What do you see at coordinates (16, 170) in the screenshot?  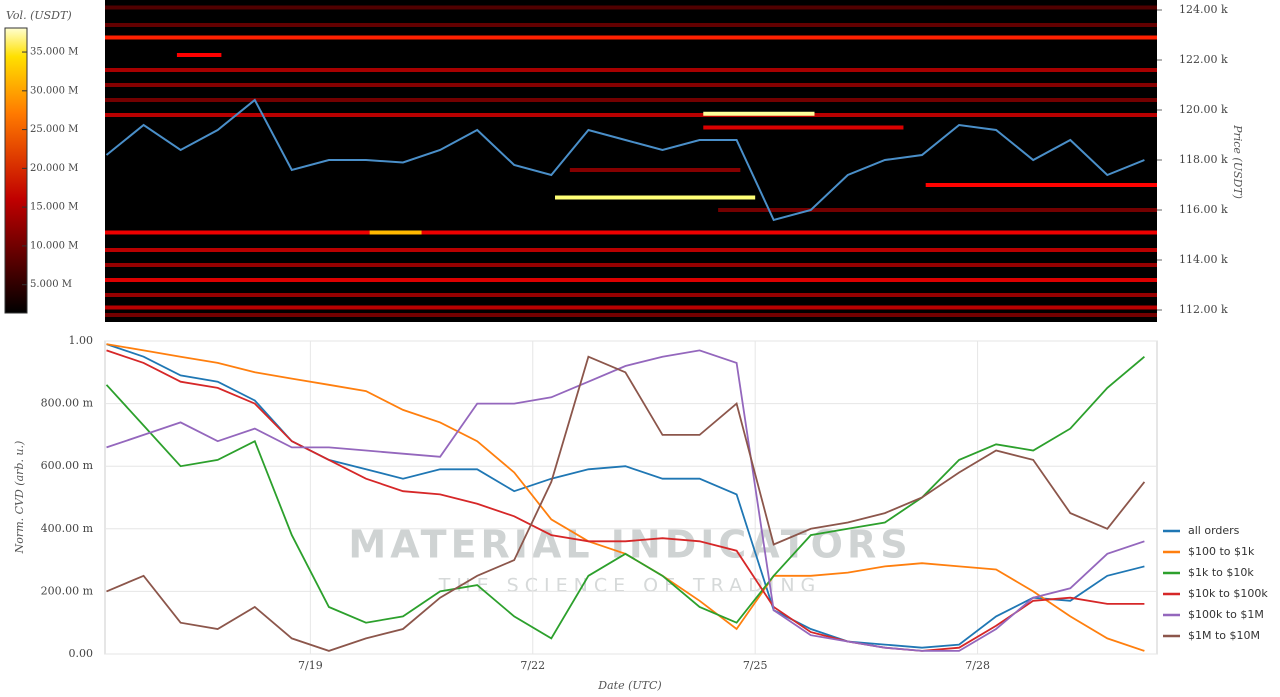 I see `colorbar` at bounding box center [16, 170].